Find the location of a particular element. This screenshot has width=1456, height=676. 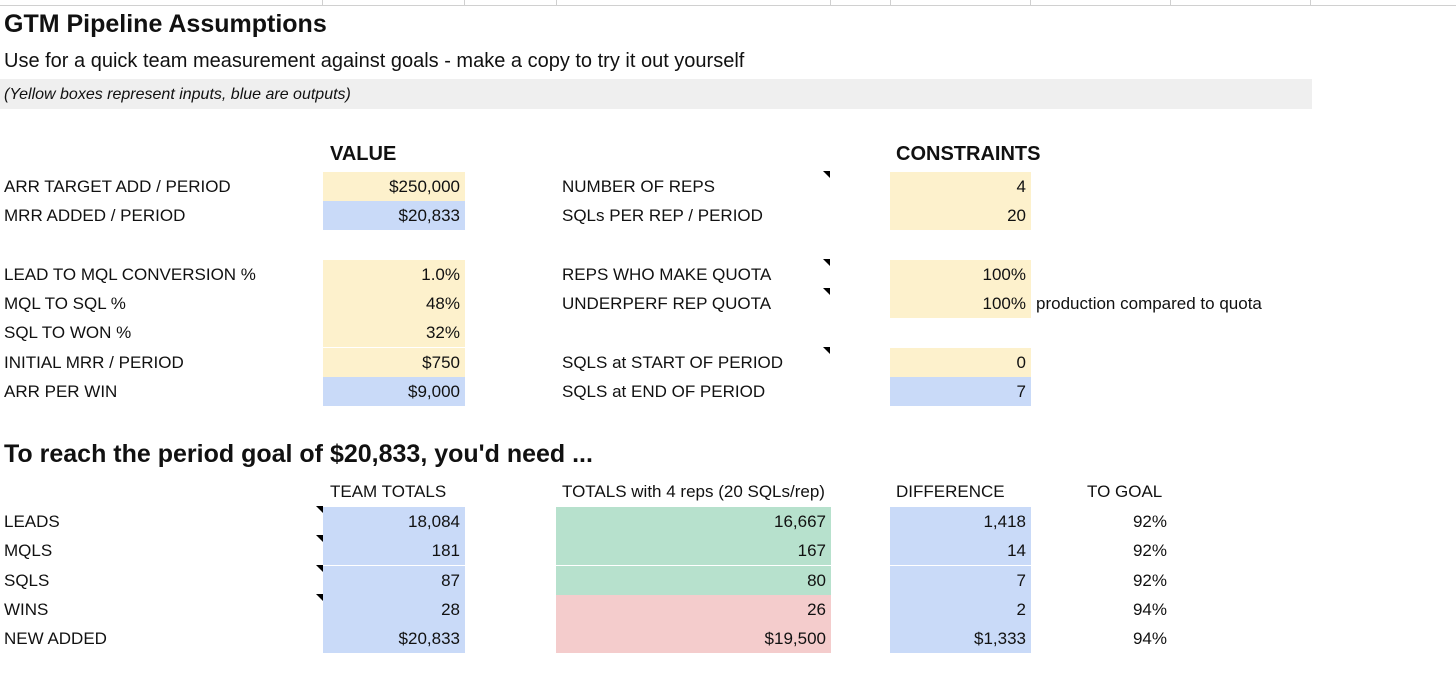

constraints-header: CONSTRAINTS is located at coordinates (968, 154).